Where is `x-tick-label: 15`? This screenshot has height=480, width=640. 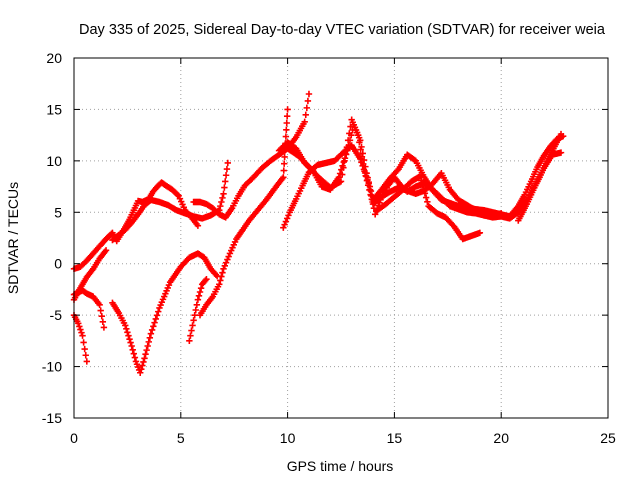 x-tick-label: 15 is located at coordinates (395, 438).